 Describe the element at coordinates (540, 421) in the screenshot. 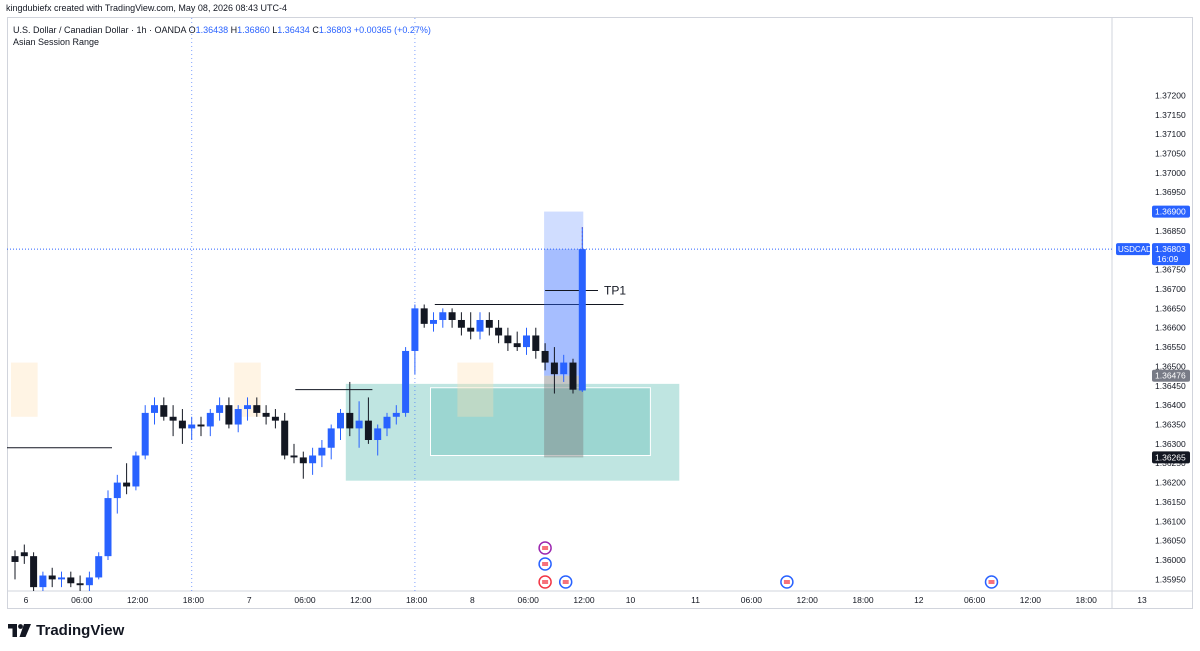

I see `demand-zone-inner` at that location.